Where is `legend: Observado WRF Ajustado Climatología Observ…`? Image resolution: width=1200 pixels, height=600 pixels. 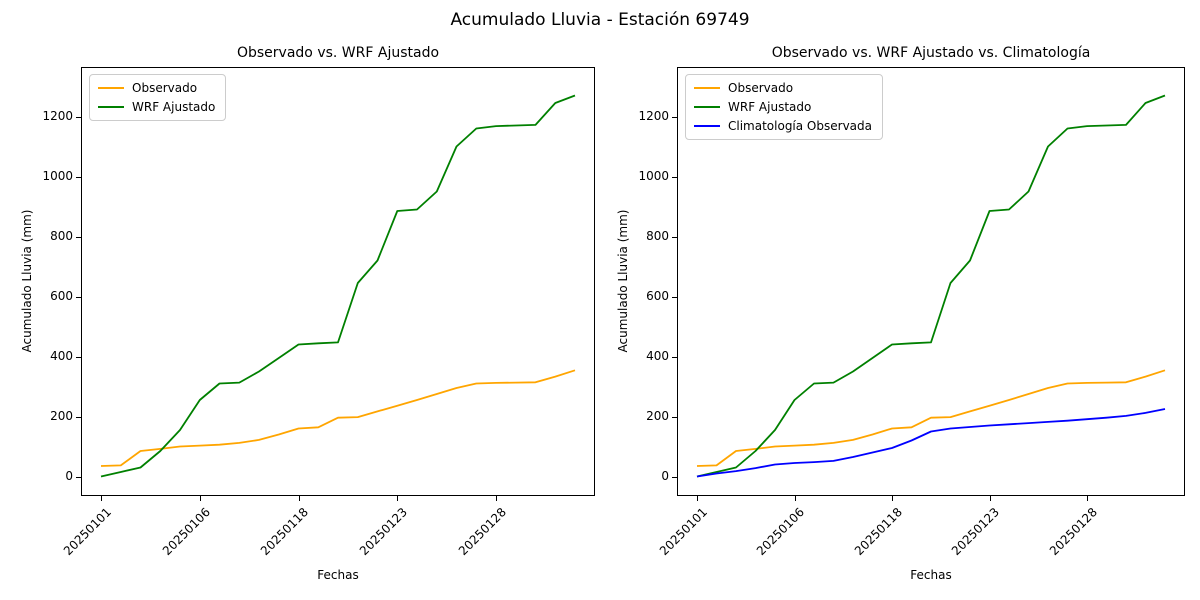
legend: Observado WRF Ajustado Climatología Observ… is located at coordinates (784, 107).